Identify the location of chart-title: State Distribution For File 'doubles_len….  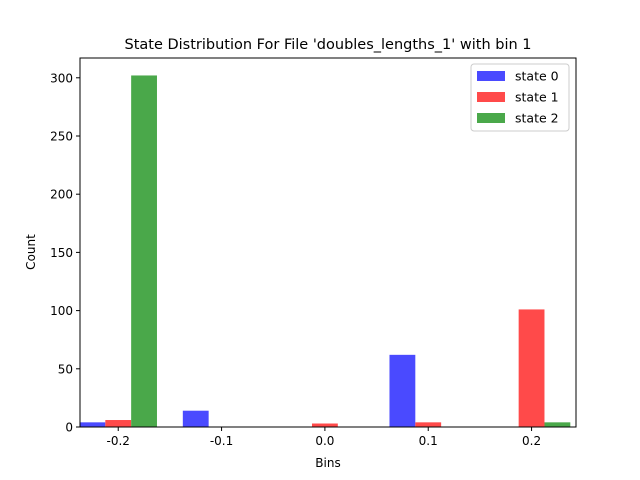
(327, 45).